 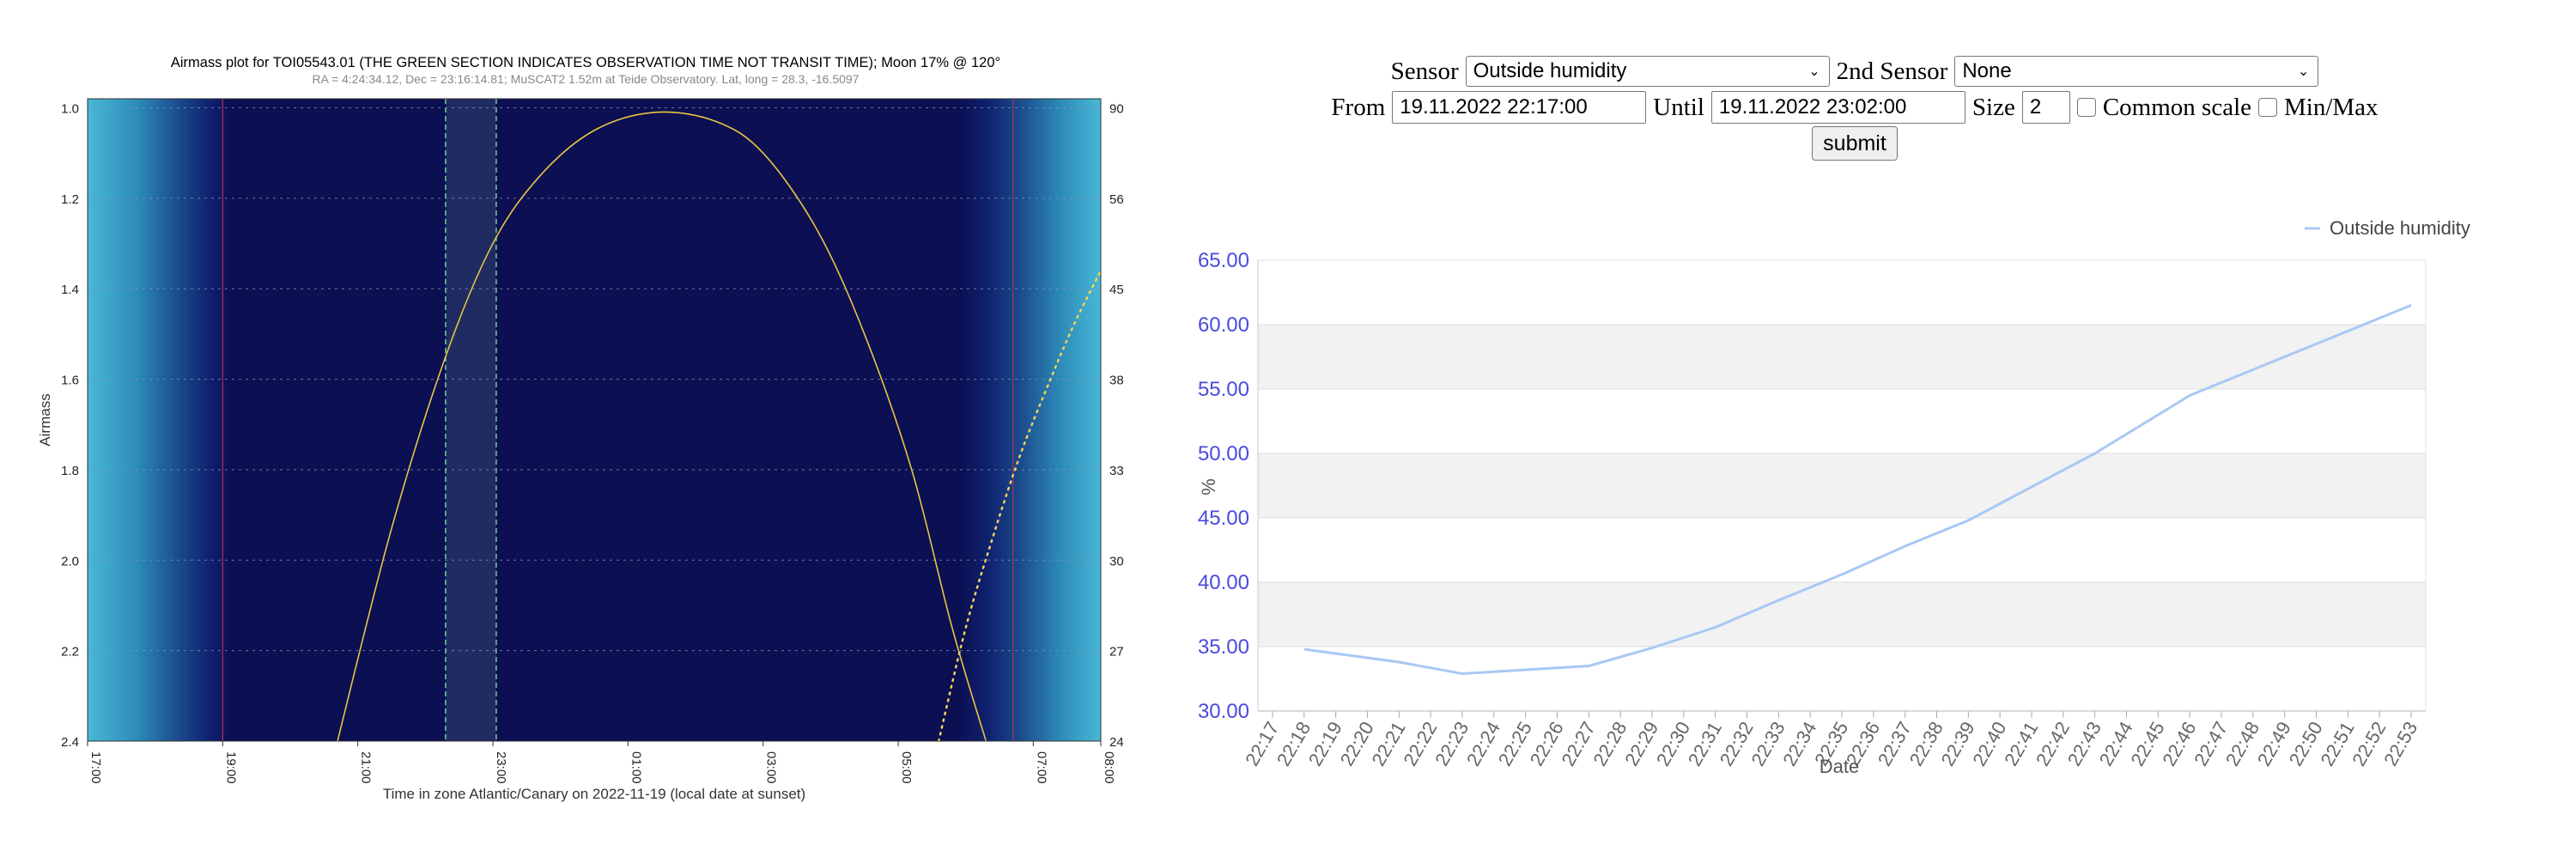 What do you see at coordinates (501, 767) in the screenshot?
I see `airmass-x-tick: 23:00` at bounding box center [501, 767].